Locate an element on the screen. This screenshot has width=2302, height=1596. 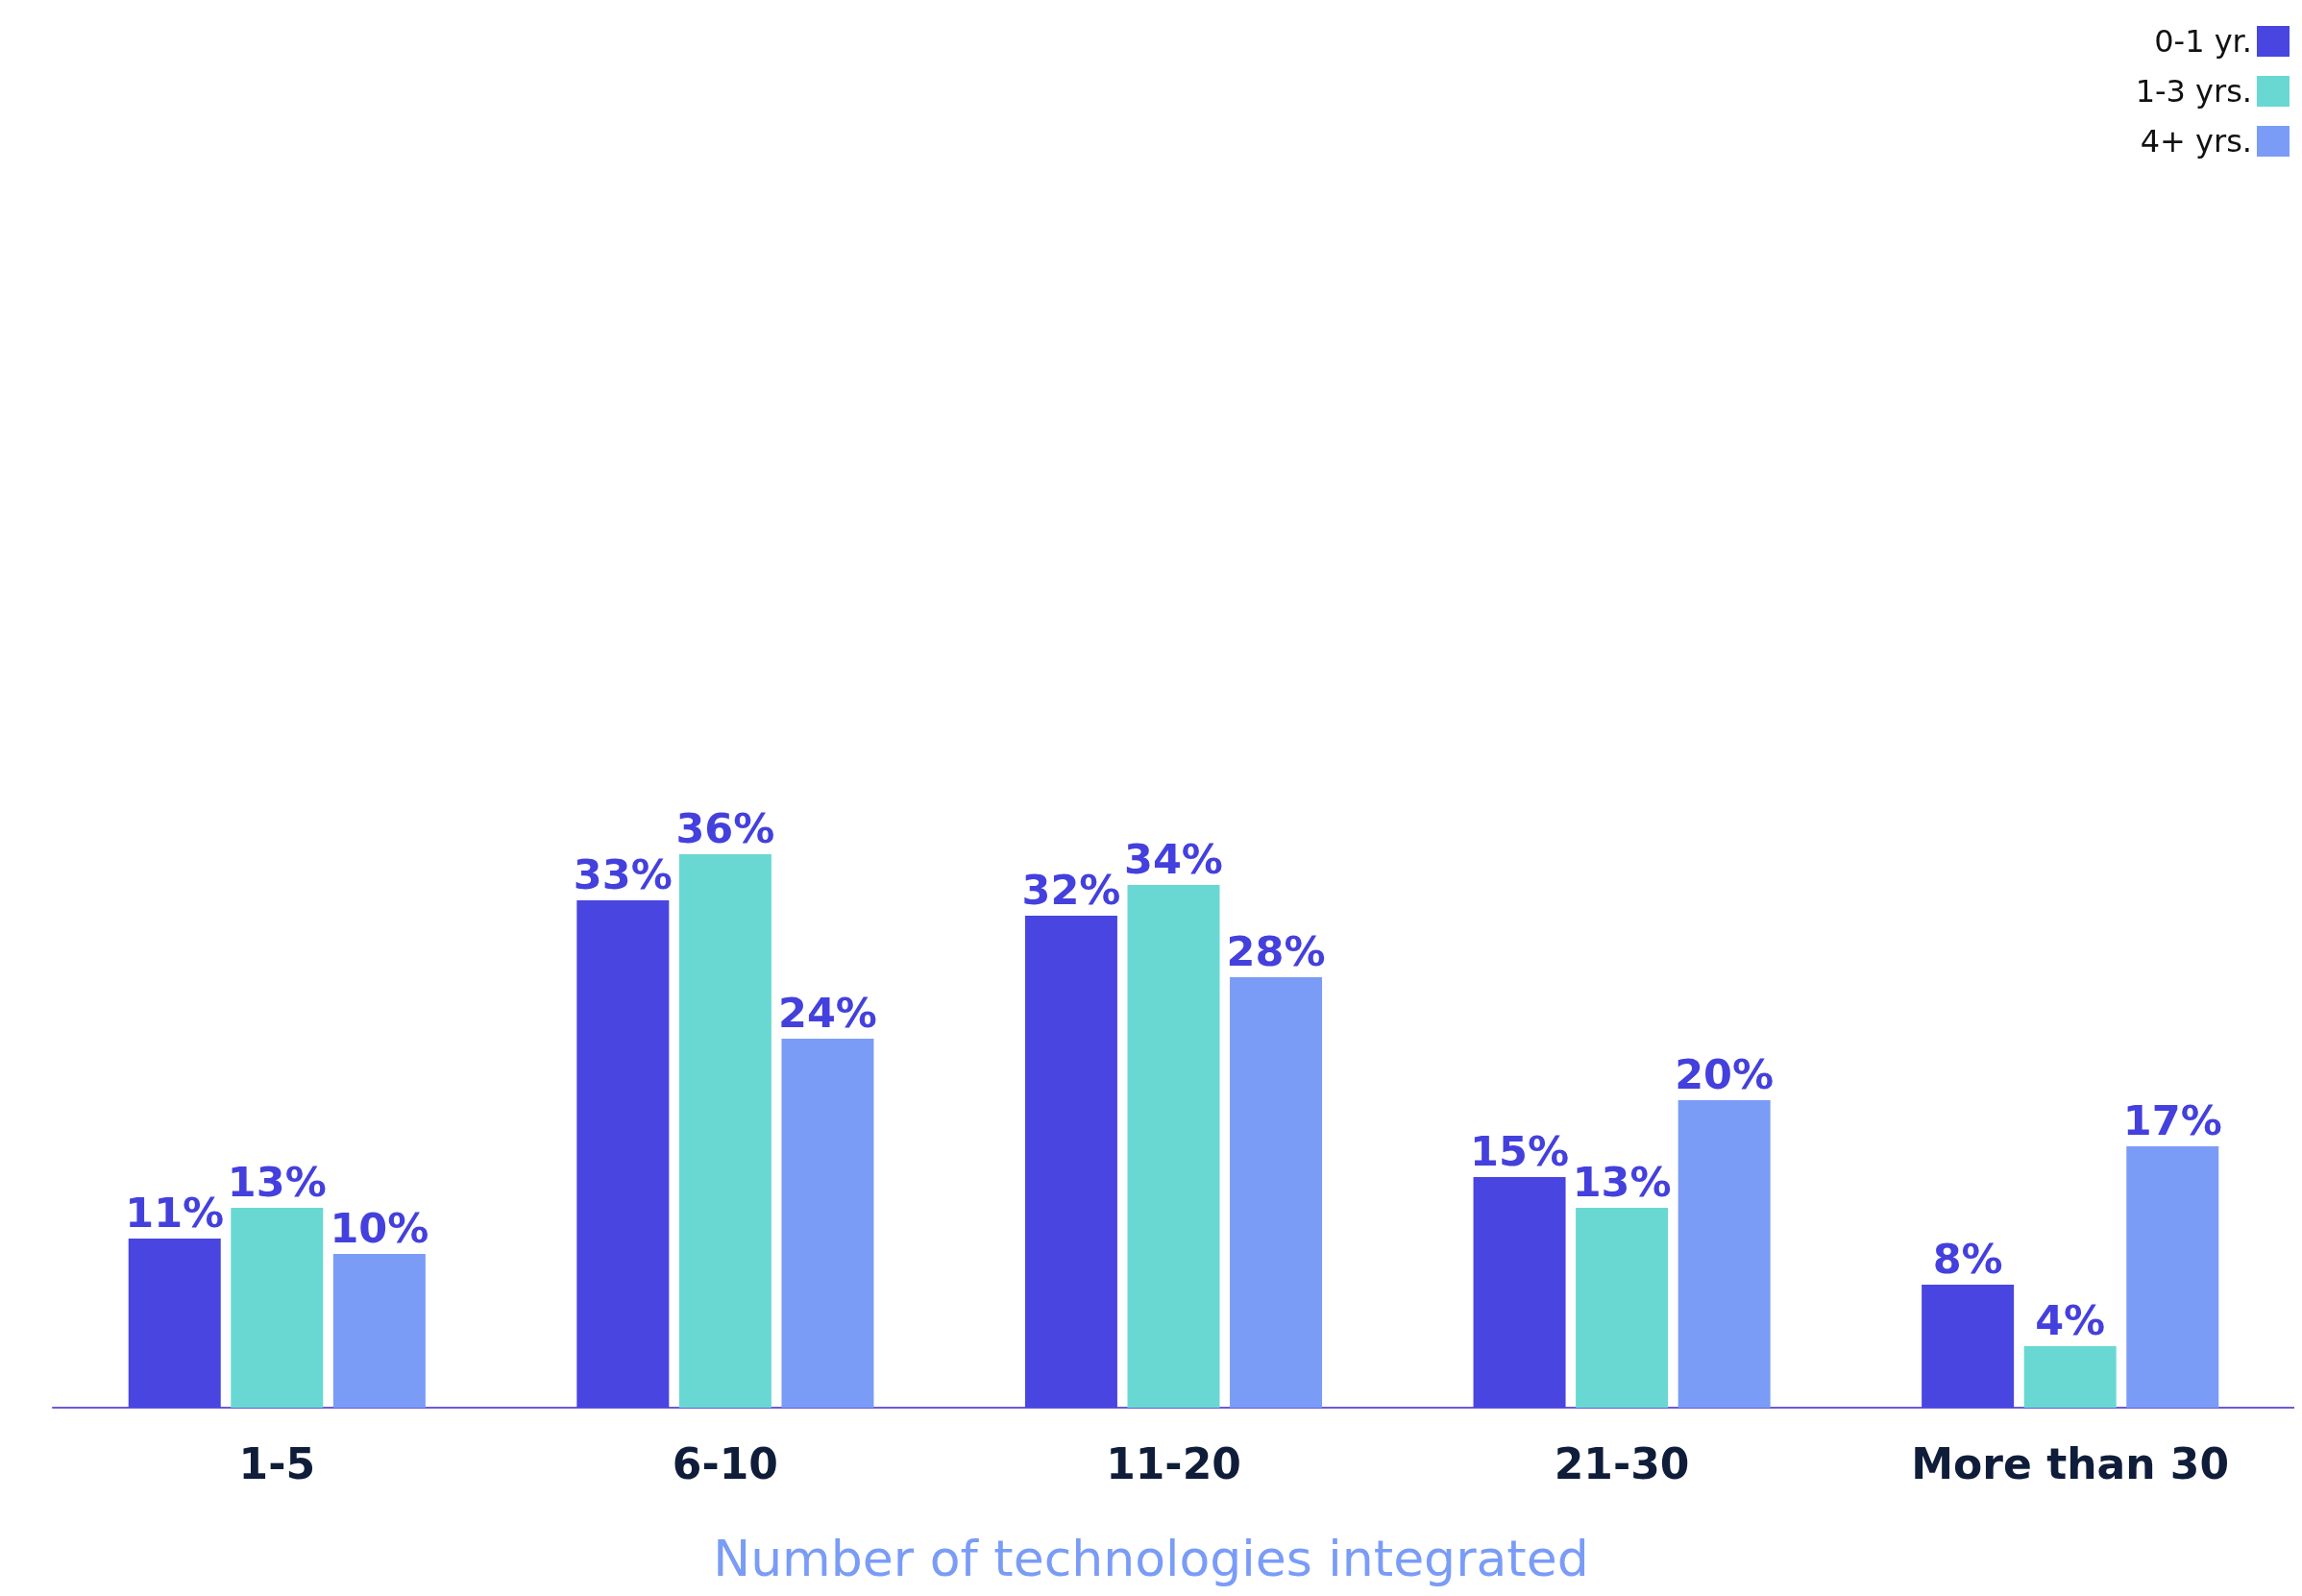
data-label: 20% is located at coordinates (1725, 1073).